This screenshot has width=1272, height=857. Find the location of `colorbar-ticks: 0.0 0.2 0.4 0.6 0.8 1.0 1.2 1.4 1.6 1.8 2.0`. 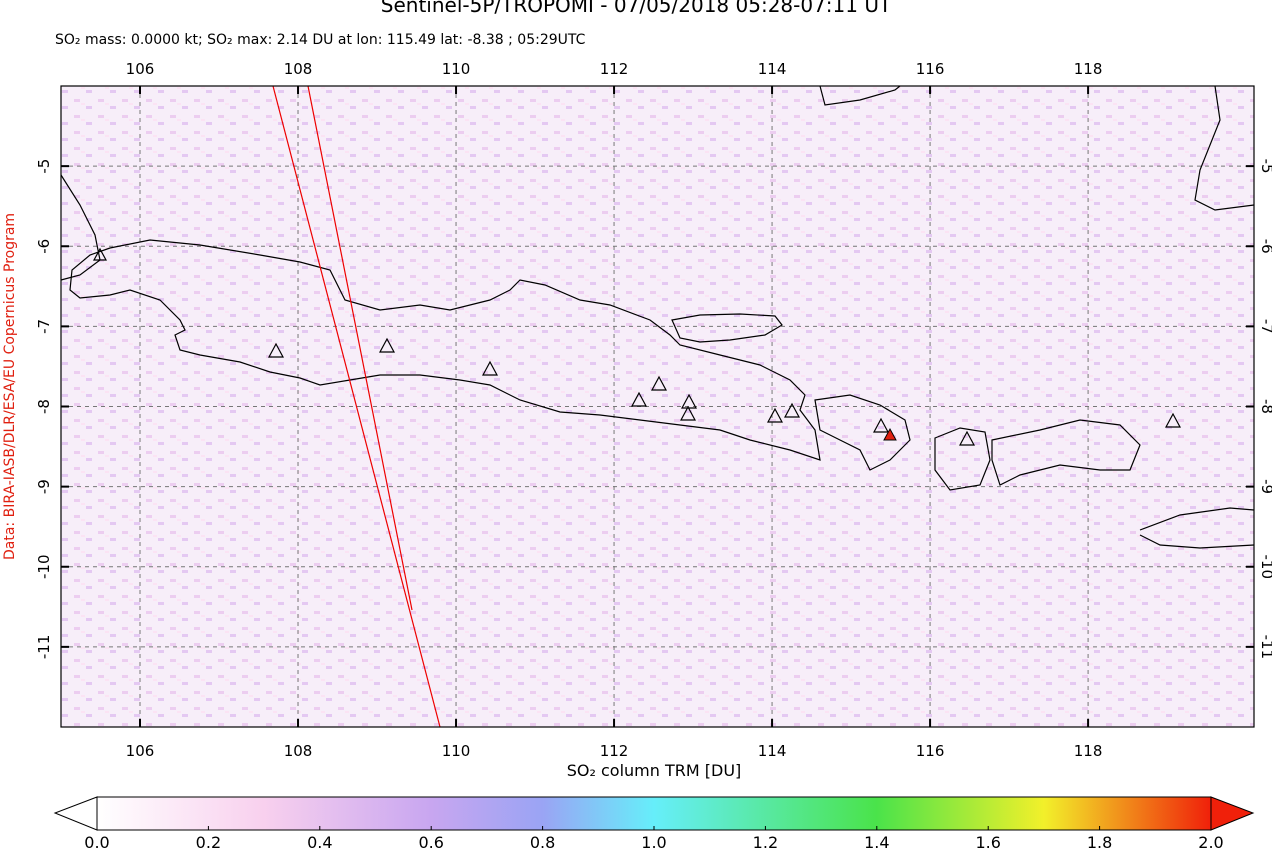

colorbar-ticks: 0.0 0.2 0.4 0.6 0.8 1.0 1.2 1.4 1.6 1.8 2.0 is located at coordinates (654, 839).